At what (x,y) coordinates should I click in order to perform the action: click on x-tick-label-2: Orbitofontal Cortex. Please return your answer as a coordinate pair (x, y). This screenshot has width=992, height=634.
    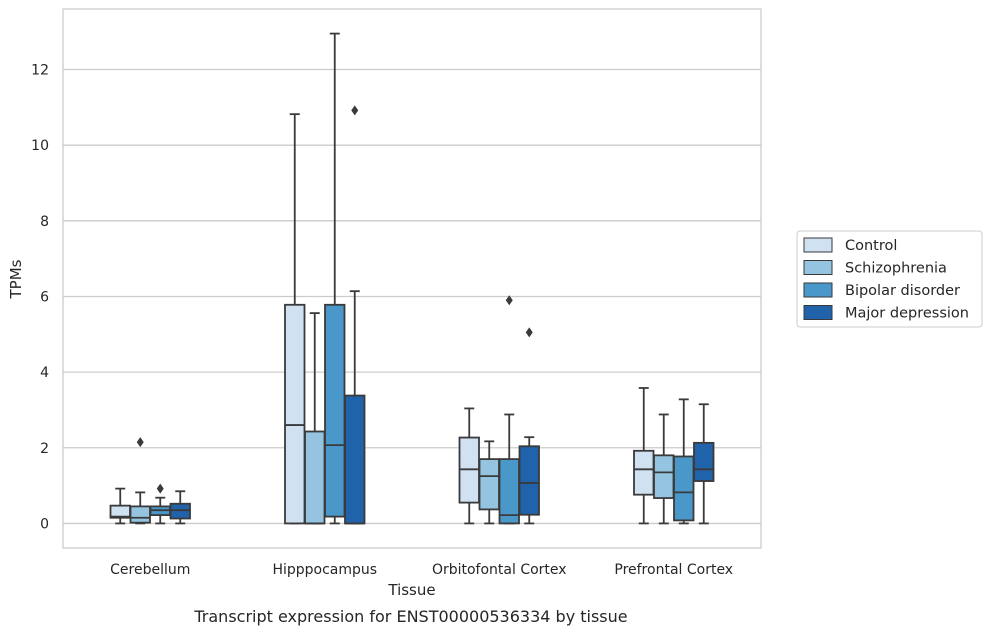
    Looking at the image, I should click on (499, 570).